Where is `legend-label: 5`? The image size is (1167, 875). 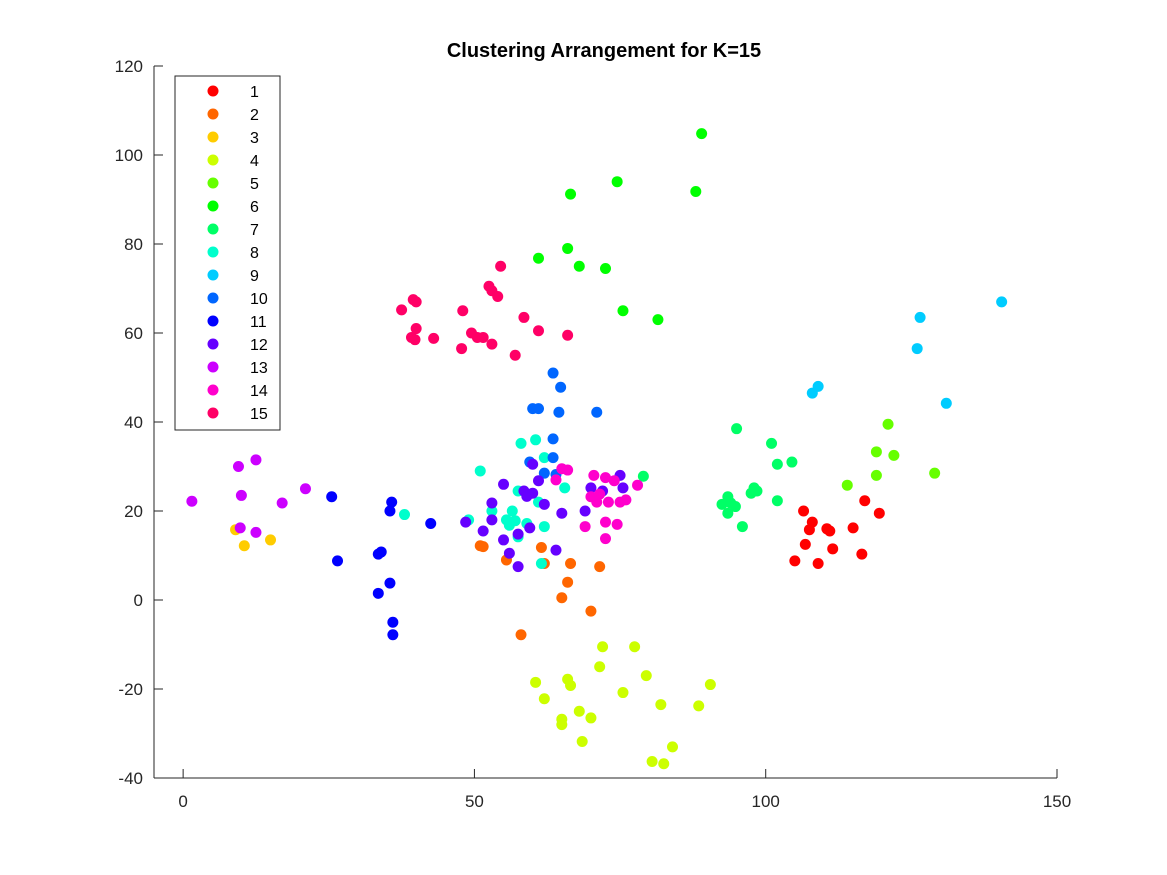
legend-label: 5 is located at coordinates (254, 184).